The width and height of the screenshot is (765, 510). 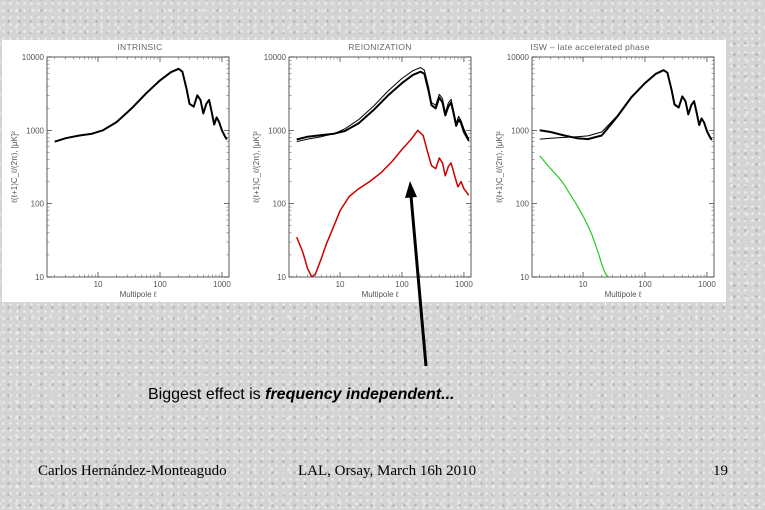 What do you see at coordinates (139, 47) in the screenshot?
I see `chart-title: INTRINSIC` at bounding box center [139, 47].